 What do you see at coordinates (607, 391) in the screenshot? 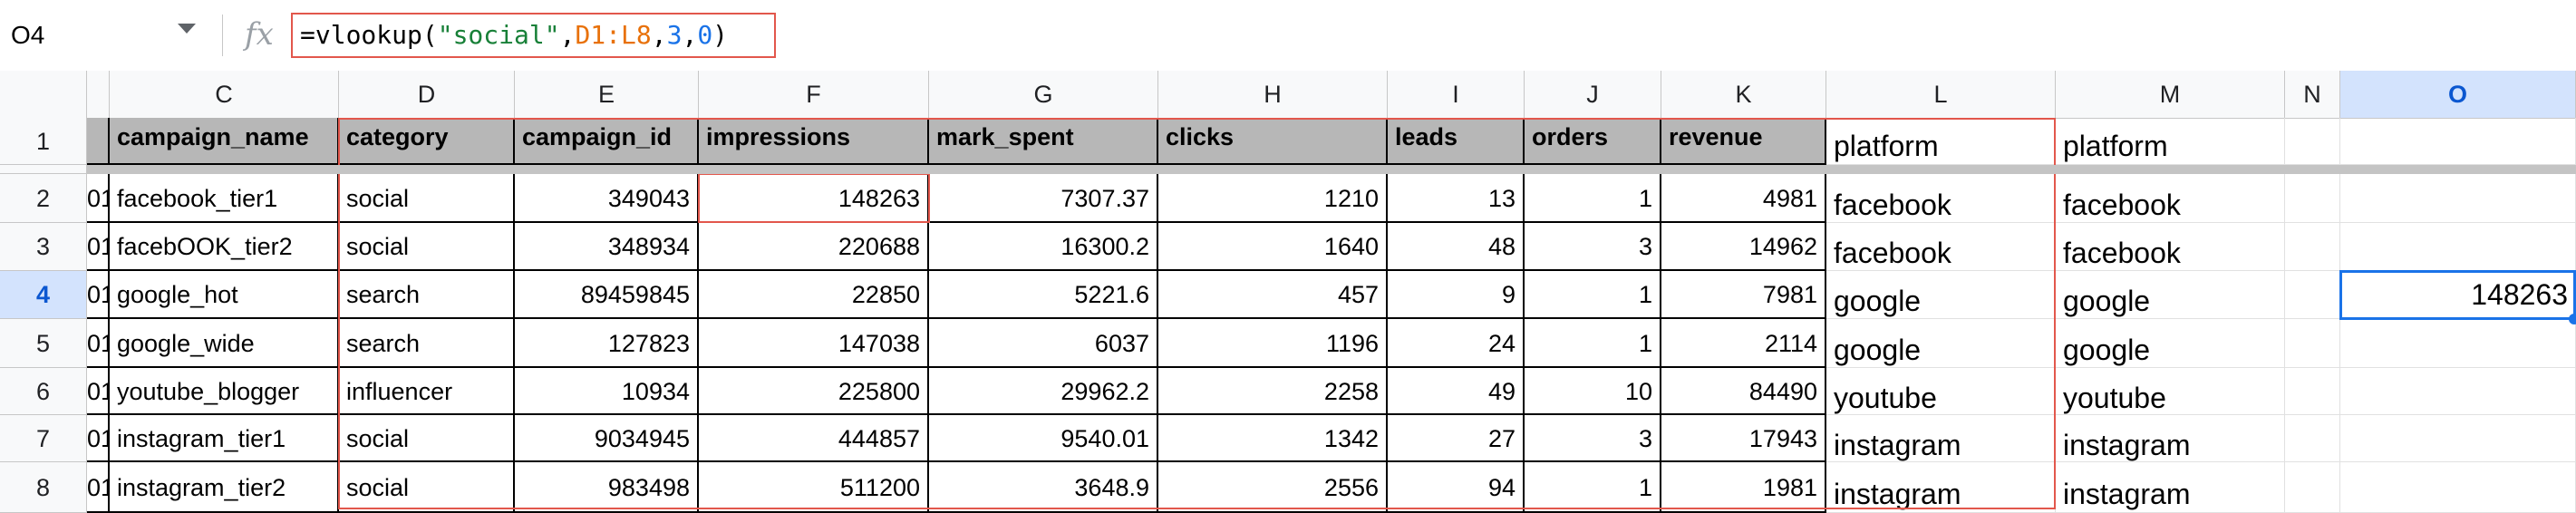
I see `cell-e6: 10934` at bounding box center [607, 391].